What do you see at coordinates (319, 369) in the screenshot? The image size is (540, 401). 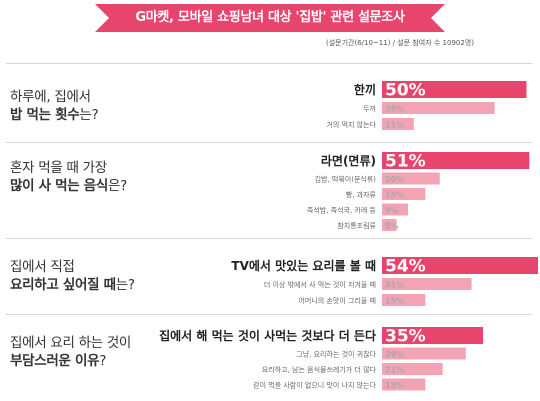 I see `category-label: 요리하고, 남는 음식물쓰레기가 더 많다` at bounding box center [319, 369].